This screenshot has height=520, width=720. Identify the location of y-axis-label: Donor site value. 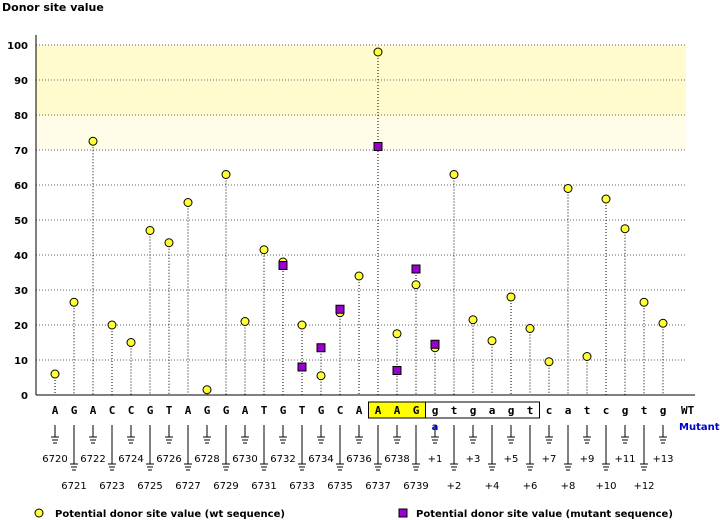
(53, 7).